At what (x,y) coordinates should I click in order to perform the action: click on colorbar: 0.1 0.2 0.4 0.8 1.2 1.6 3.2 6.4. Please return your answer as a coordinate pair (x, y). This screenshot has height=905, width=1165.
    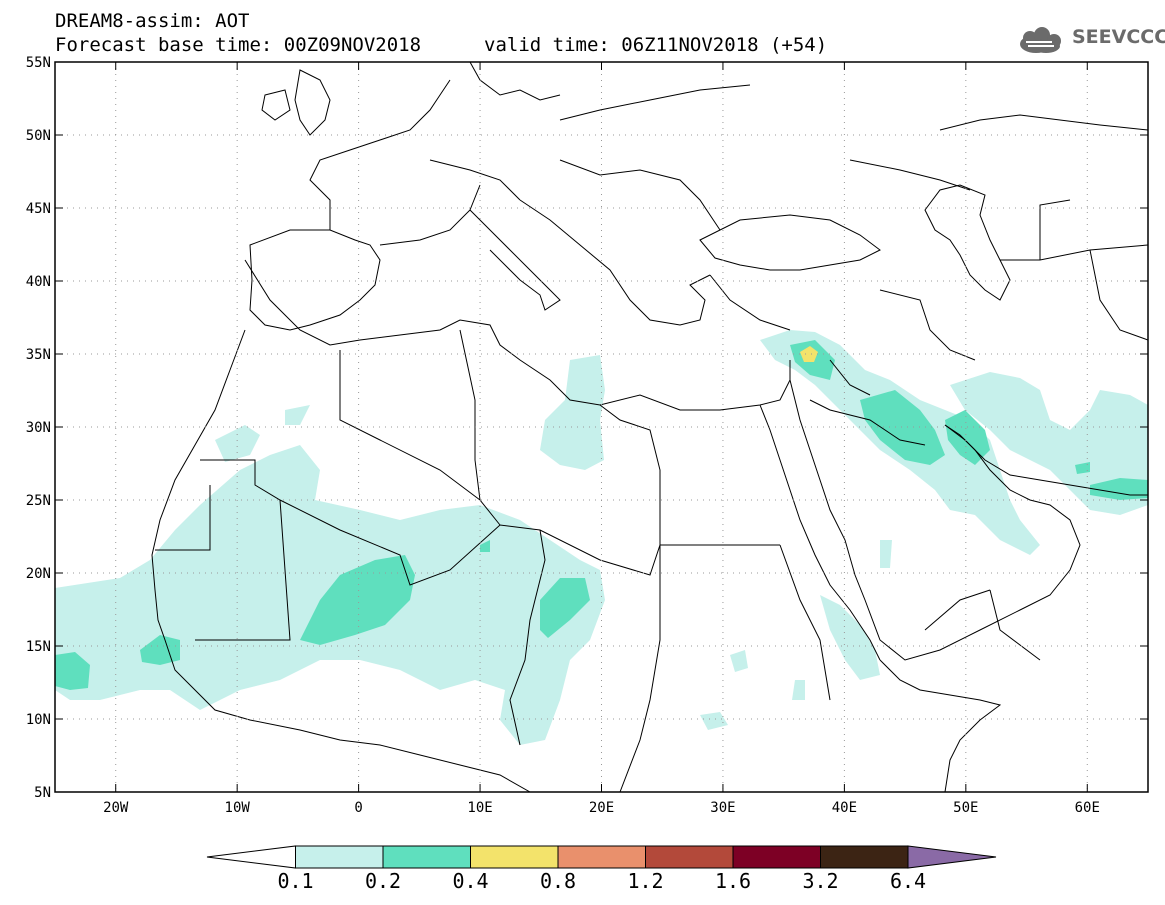
    Looking at the image, I should click on (601, 869).